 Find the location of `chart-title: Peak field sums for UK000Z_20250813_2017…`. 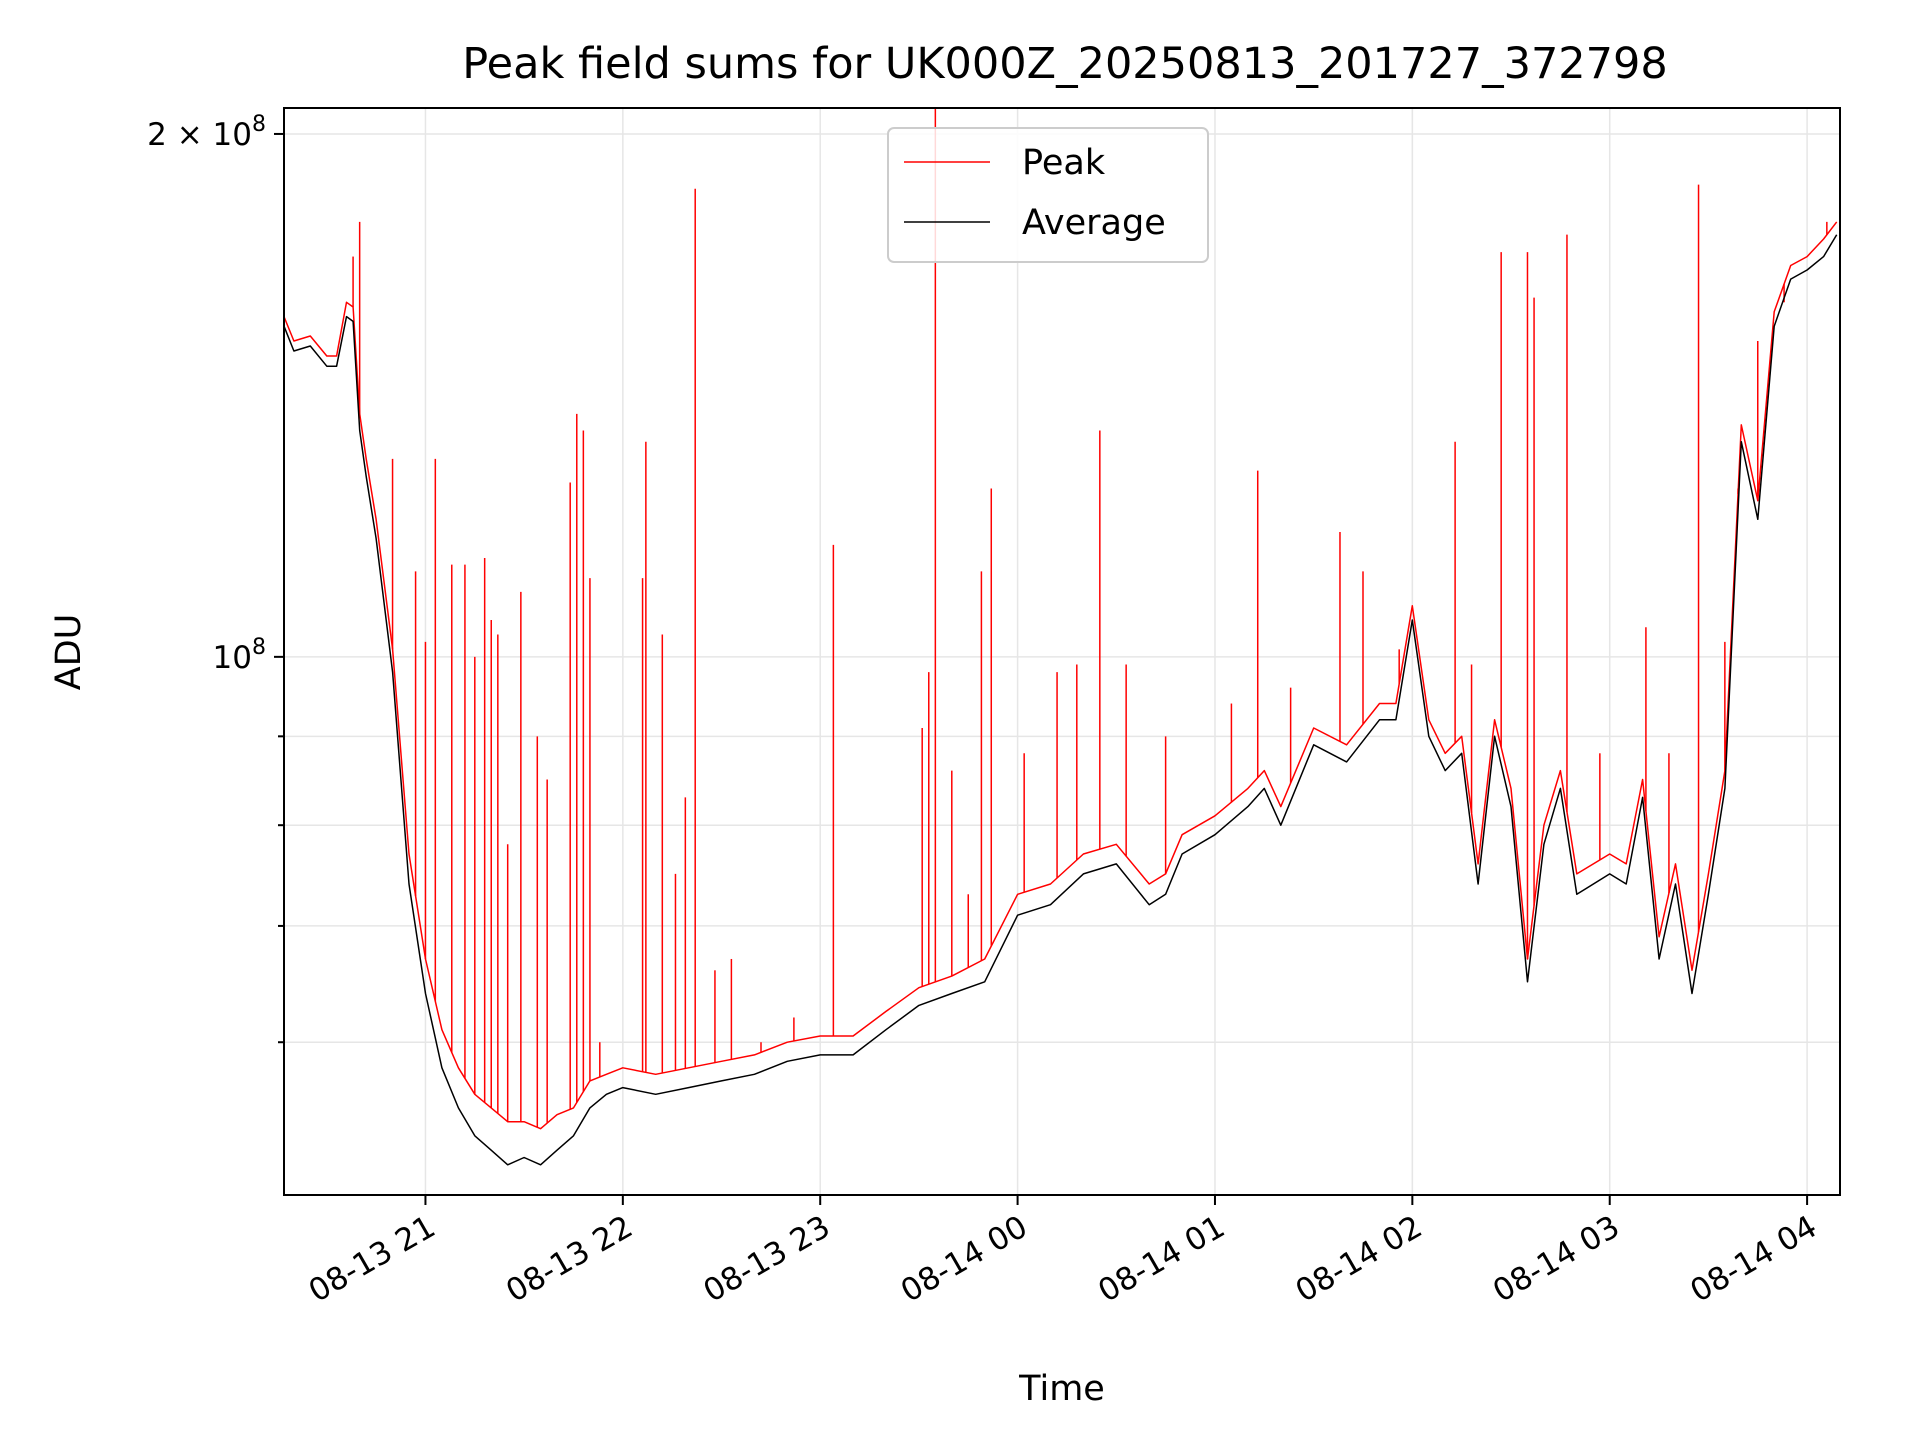

chart-title: Peak field sums for UK000Z_20250813_2017… is located at coordinates (1065, 64).